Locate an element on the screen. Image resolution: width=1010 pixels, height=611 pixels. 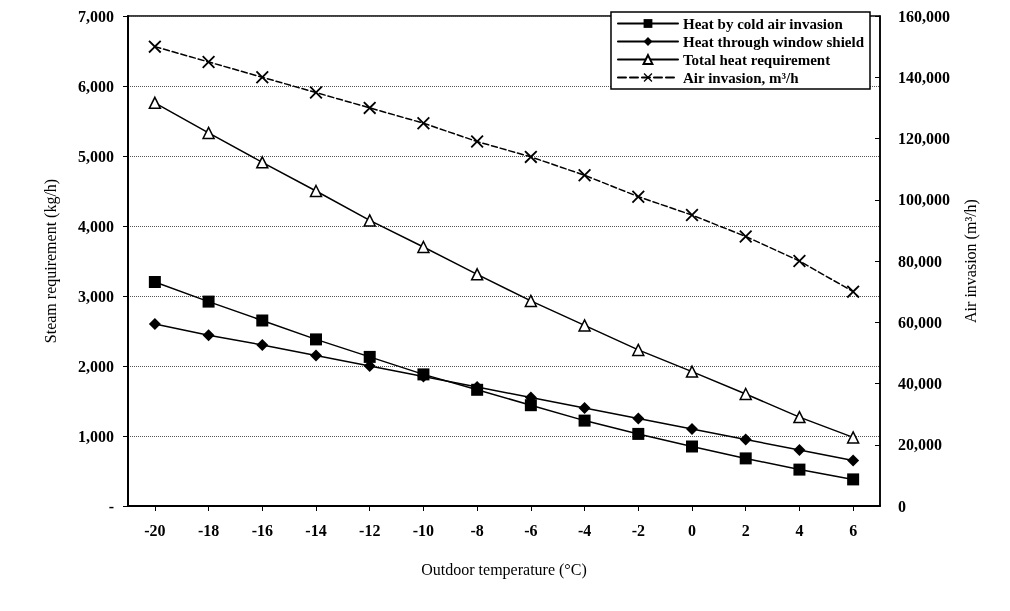
legend-label: Air invasion, m³/h is located at coordinates (741, 77).